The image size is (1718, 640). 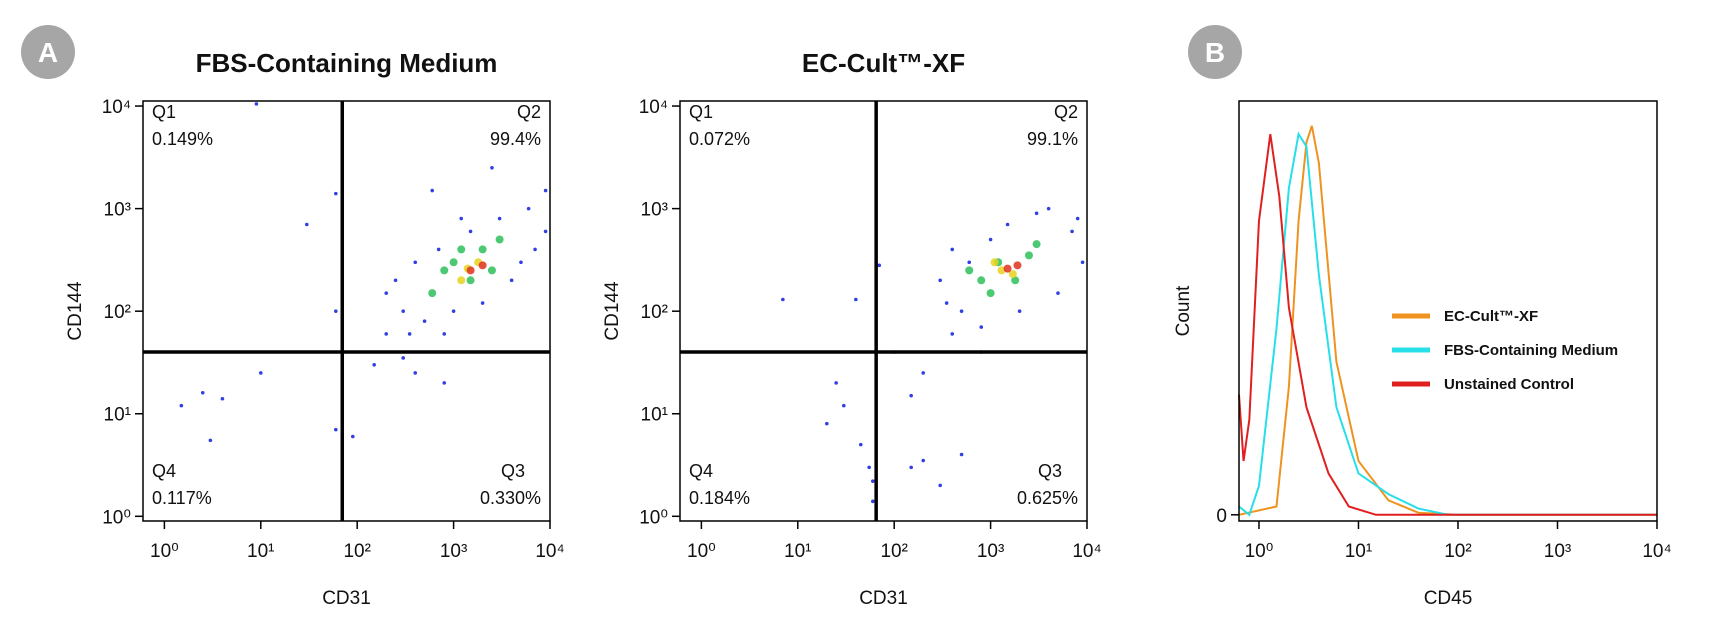 I want to click on legend-label: Unstained Control, so click(x=1509, y=384).